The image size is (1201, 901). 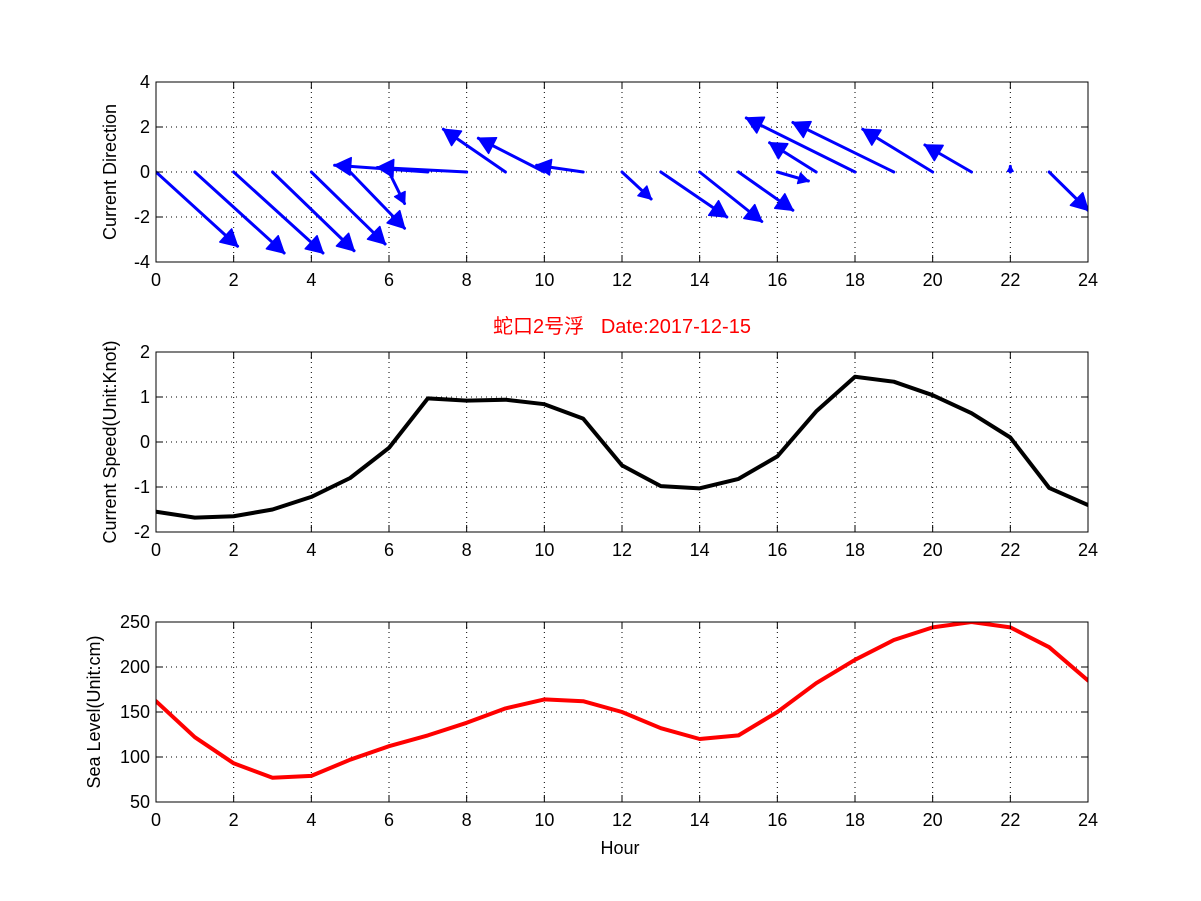 What do you see at coordinates (94, 711) in the screenshot?
I see `sea-level-ylabel: Sea Level(Unit:cm)` at bounding box center [94, 711].